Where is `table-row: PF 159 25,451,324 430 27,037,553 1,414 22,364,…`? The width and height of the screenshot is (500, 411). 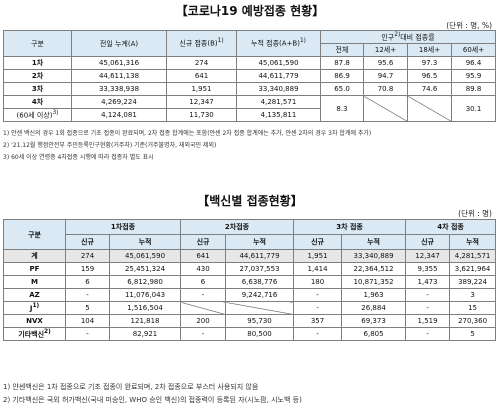 table-row: PF 159 25,451,324 430 27,037,553 1,414 22,364,… is located at coordinates (250, 269).